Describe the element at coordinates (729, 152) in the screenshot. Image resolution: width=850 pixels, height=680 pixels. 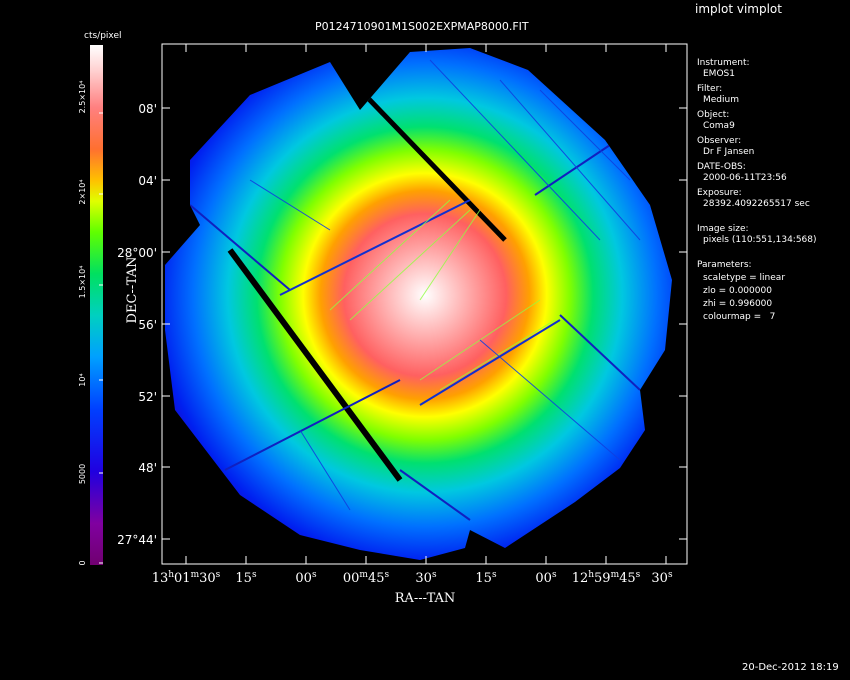
I see `observer-value: Dr F Jansen` at that location.